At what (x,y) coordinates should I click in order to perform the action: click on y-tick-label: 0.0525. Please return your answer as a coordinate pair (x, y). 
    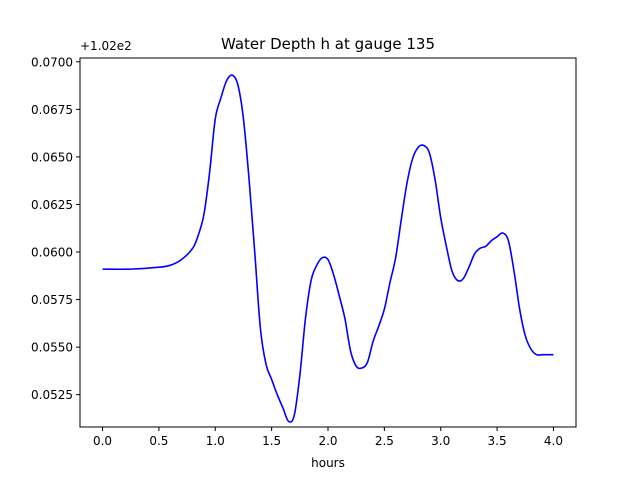
    Looking at the image, I should click on (52, 395).